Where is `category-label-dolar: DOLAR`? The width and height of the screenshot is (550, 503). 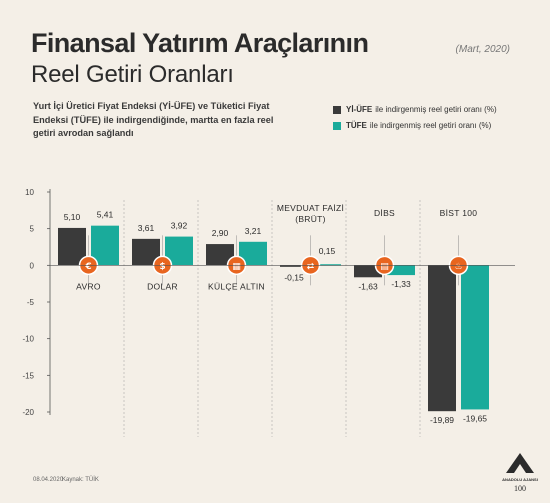
category-label-dolar: DOLAR is located at coordinates (162, 286).